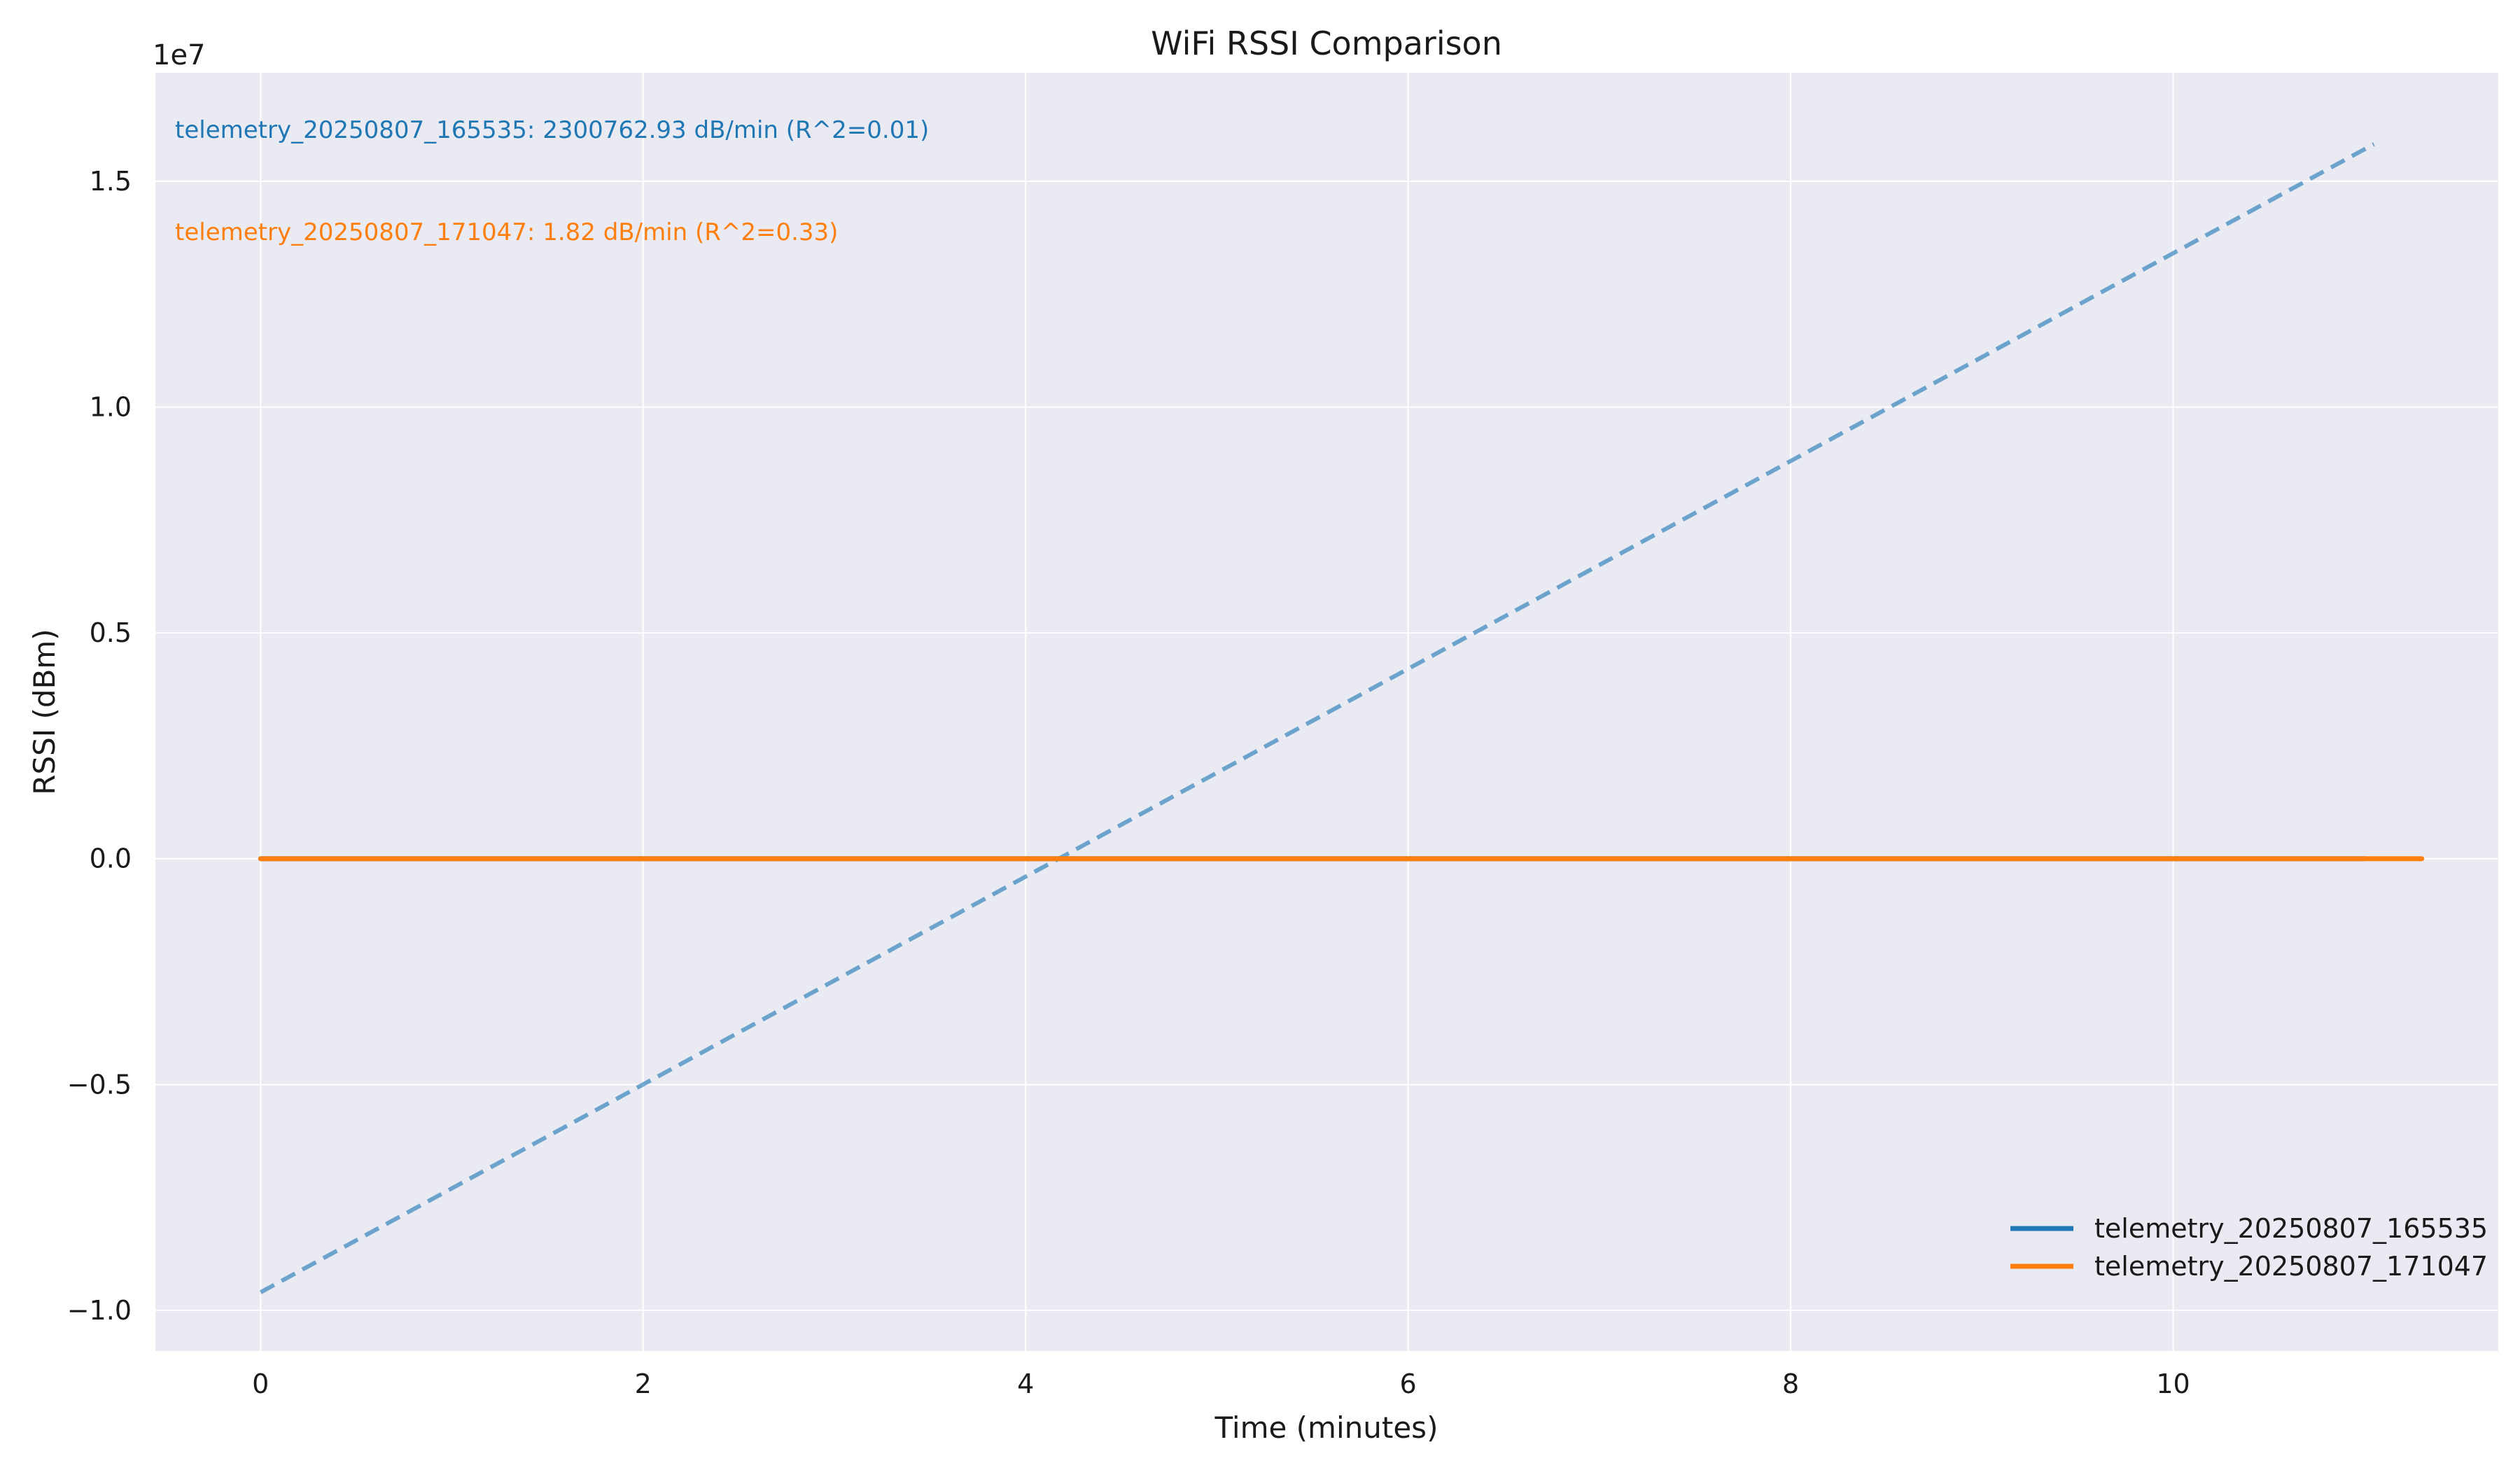  I want to click on y-scale-label: 1e7, so click(179, 55).